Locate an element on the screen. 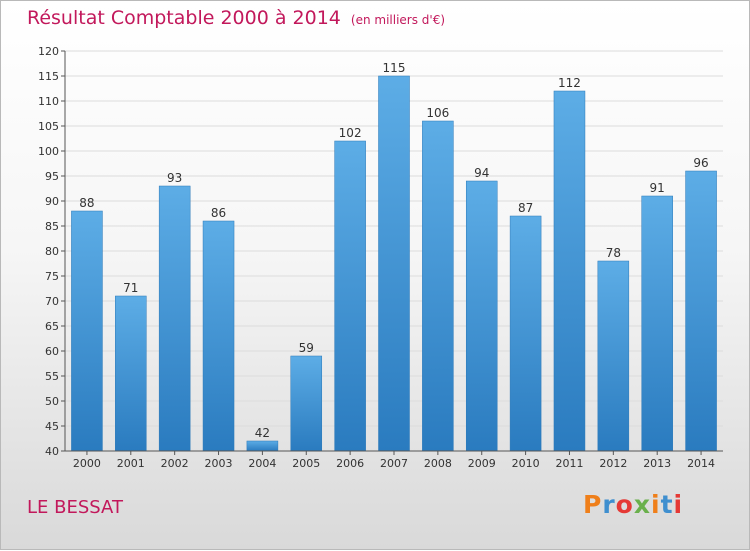 Image resolution: width=750 pixels, height=551 pixels. bar-2008 is located at coordinates (438, 286).